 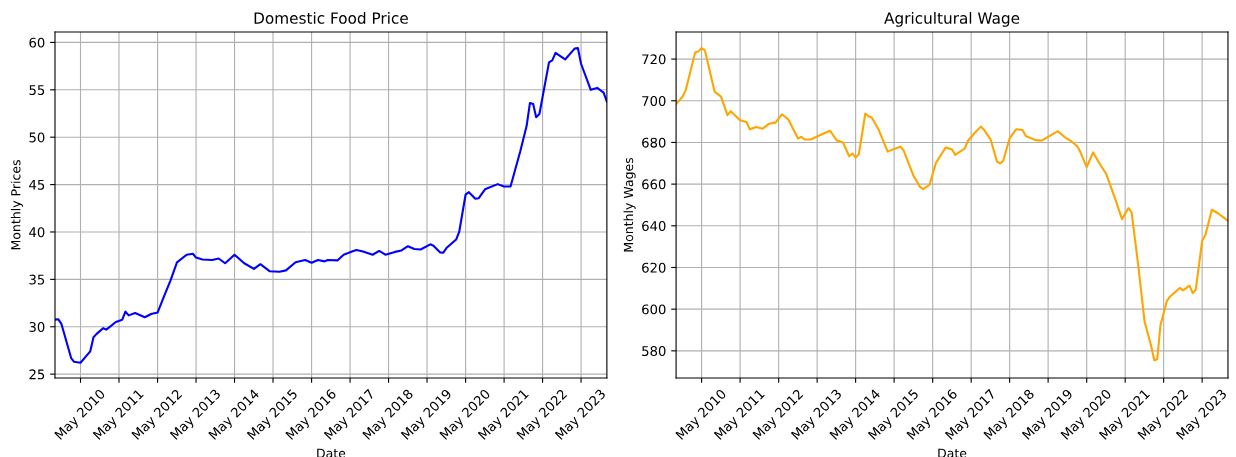 What do you see at coordinates (654, 100) in the screenshot?
I see `y-tick-label: 700` at bounding box center [654, 100].